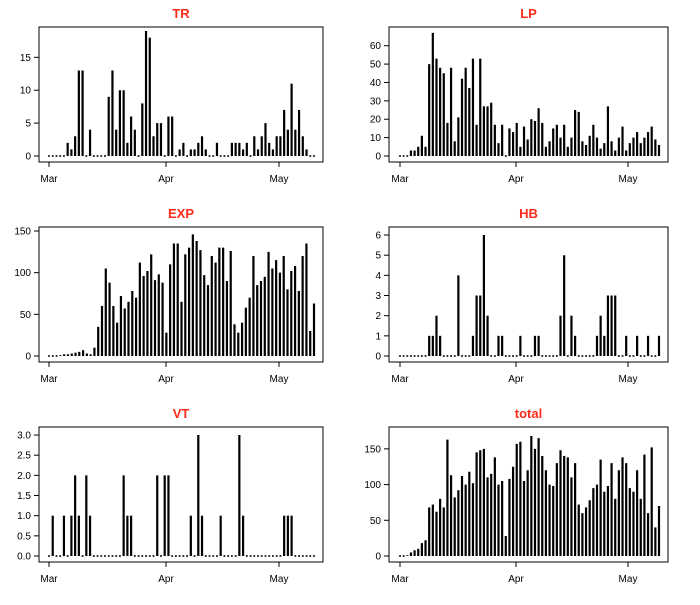 Image resolution: width=700 pixels, height=605 pixels. I want to click on chart-title: EXP, so click(181, 213).